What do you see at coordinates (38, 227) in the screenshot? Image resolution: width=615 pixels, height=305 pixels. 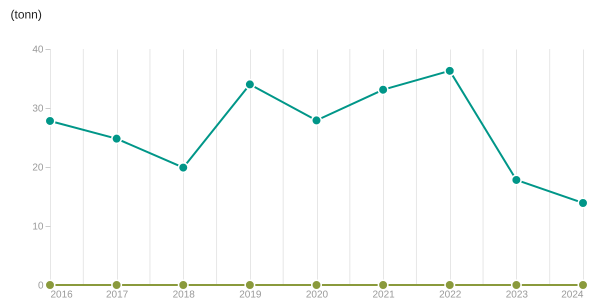 I see `y-tick-label: 10` at bounding box center [38, 227].